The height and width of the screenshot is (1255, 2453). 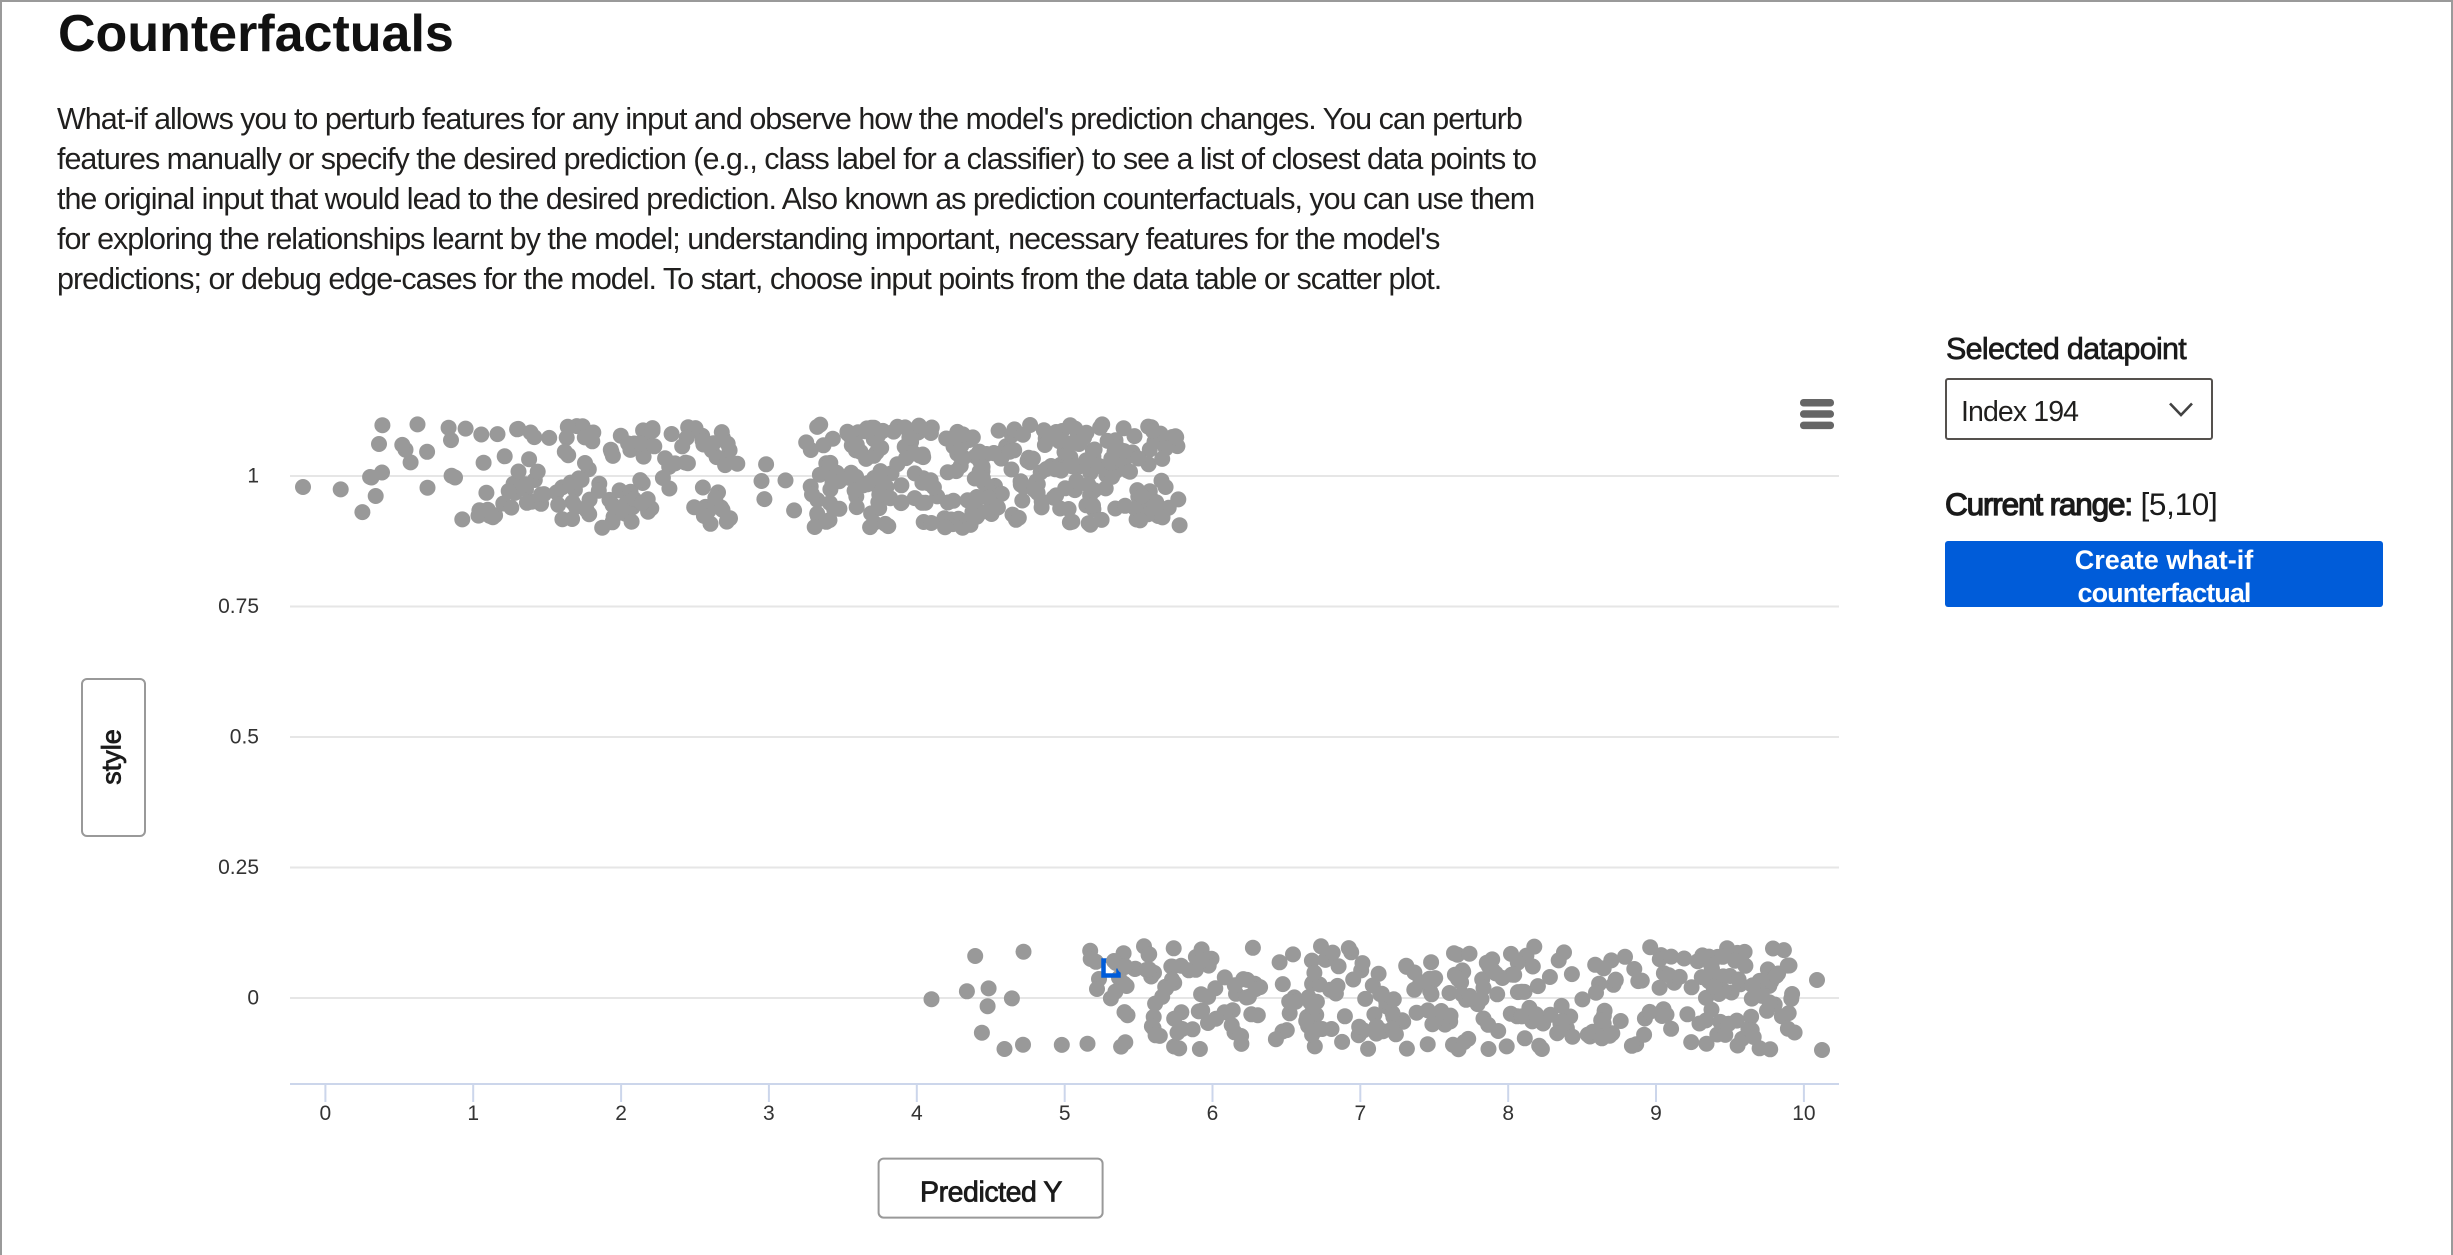 What do you see at coordinates (238, 867) in the screenshot?
I see `svg-text: 0.25` at bounding box center [238, 867].